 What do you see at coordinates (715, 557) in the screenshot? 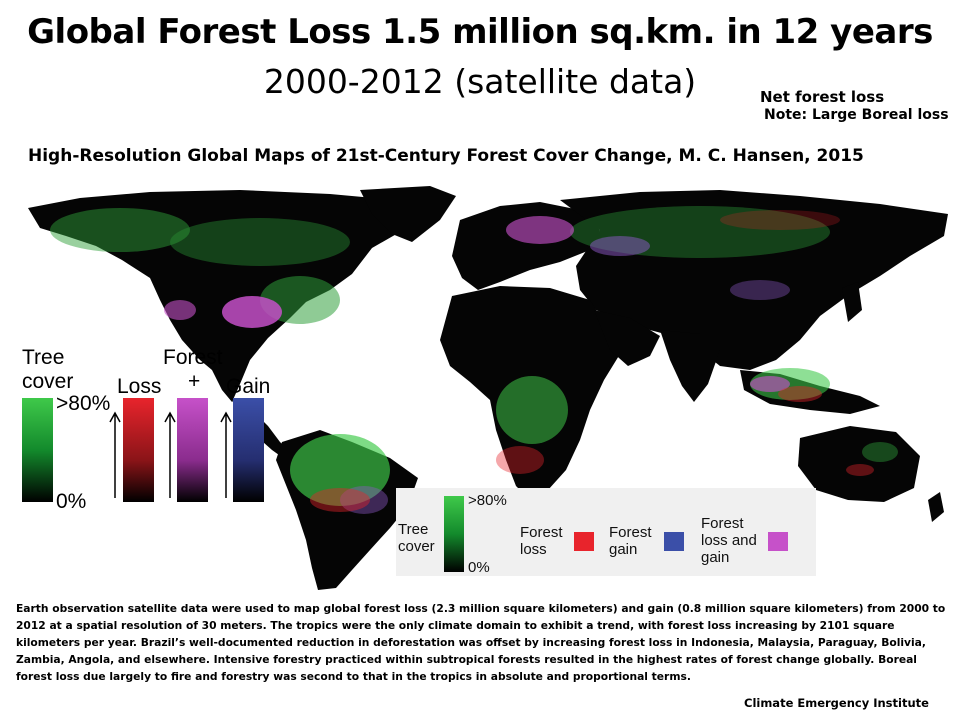
I see `inset-both-label-3: gain` at bounding box center [715, 557].